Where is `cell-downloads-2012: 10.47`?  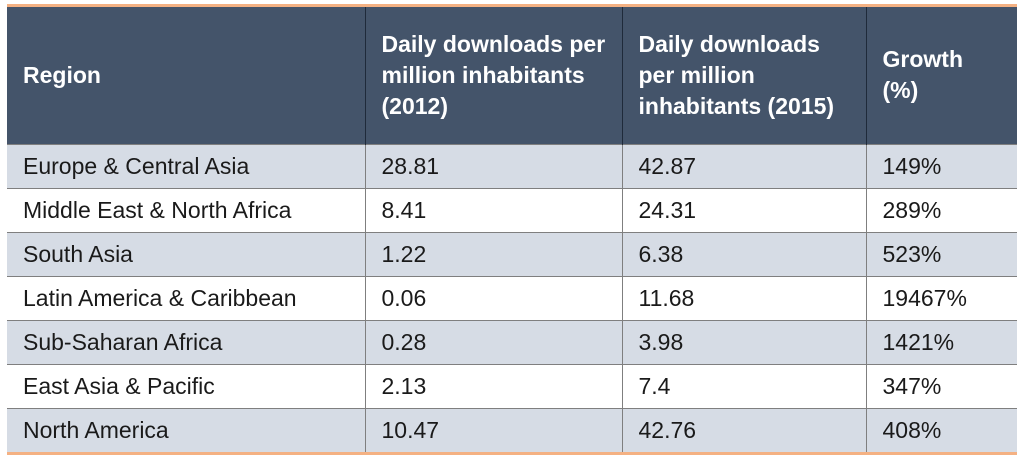
cell-downloads-2012: 10.47 is located at coordinates (494, 429).